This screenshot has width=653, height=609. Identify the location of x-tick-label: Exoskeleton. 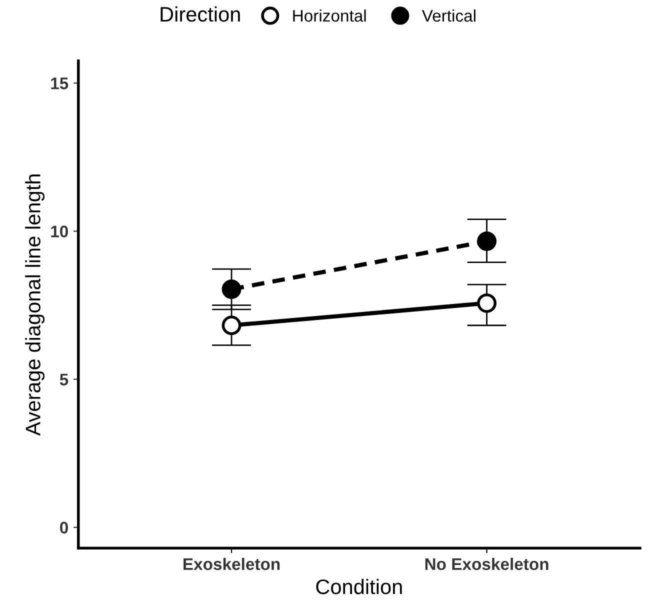
(232, 564).